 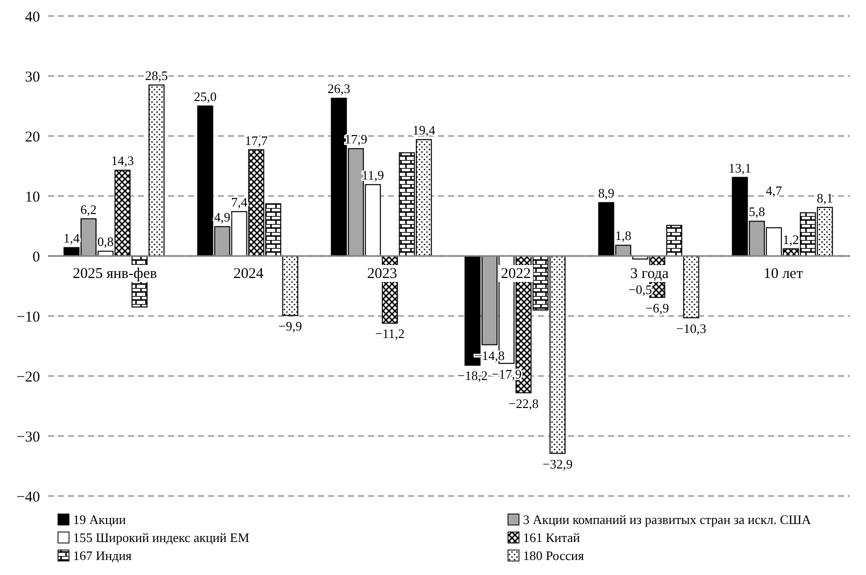 I want to click on y-tick-label: 20, so click(x=32, y=137).